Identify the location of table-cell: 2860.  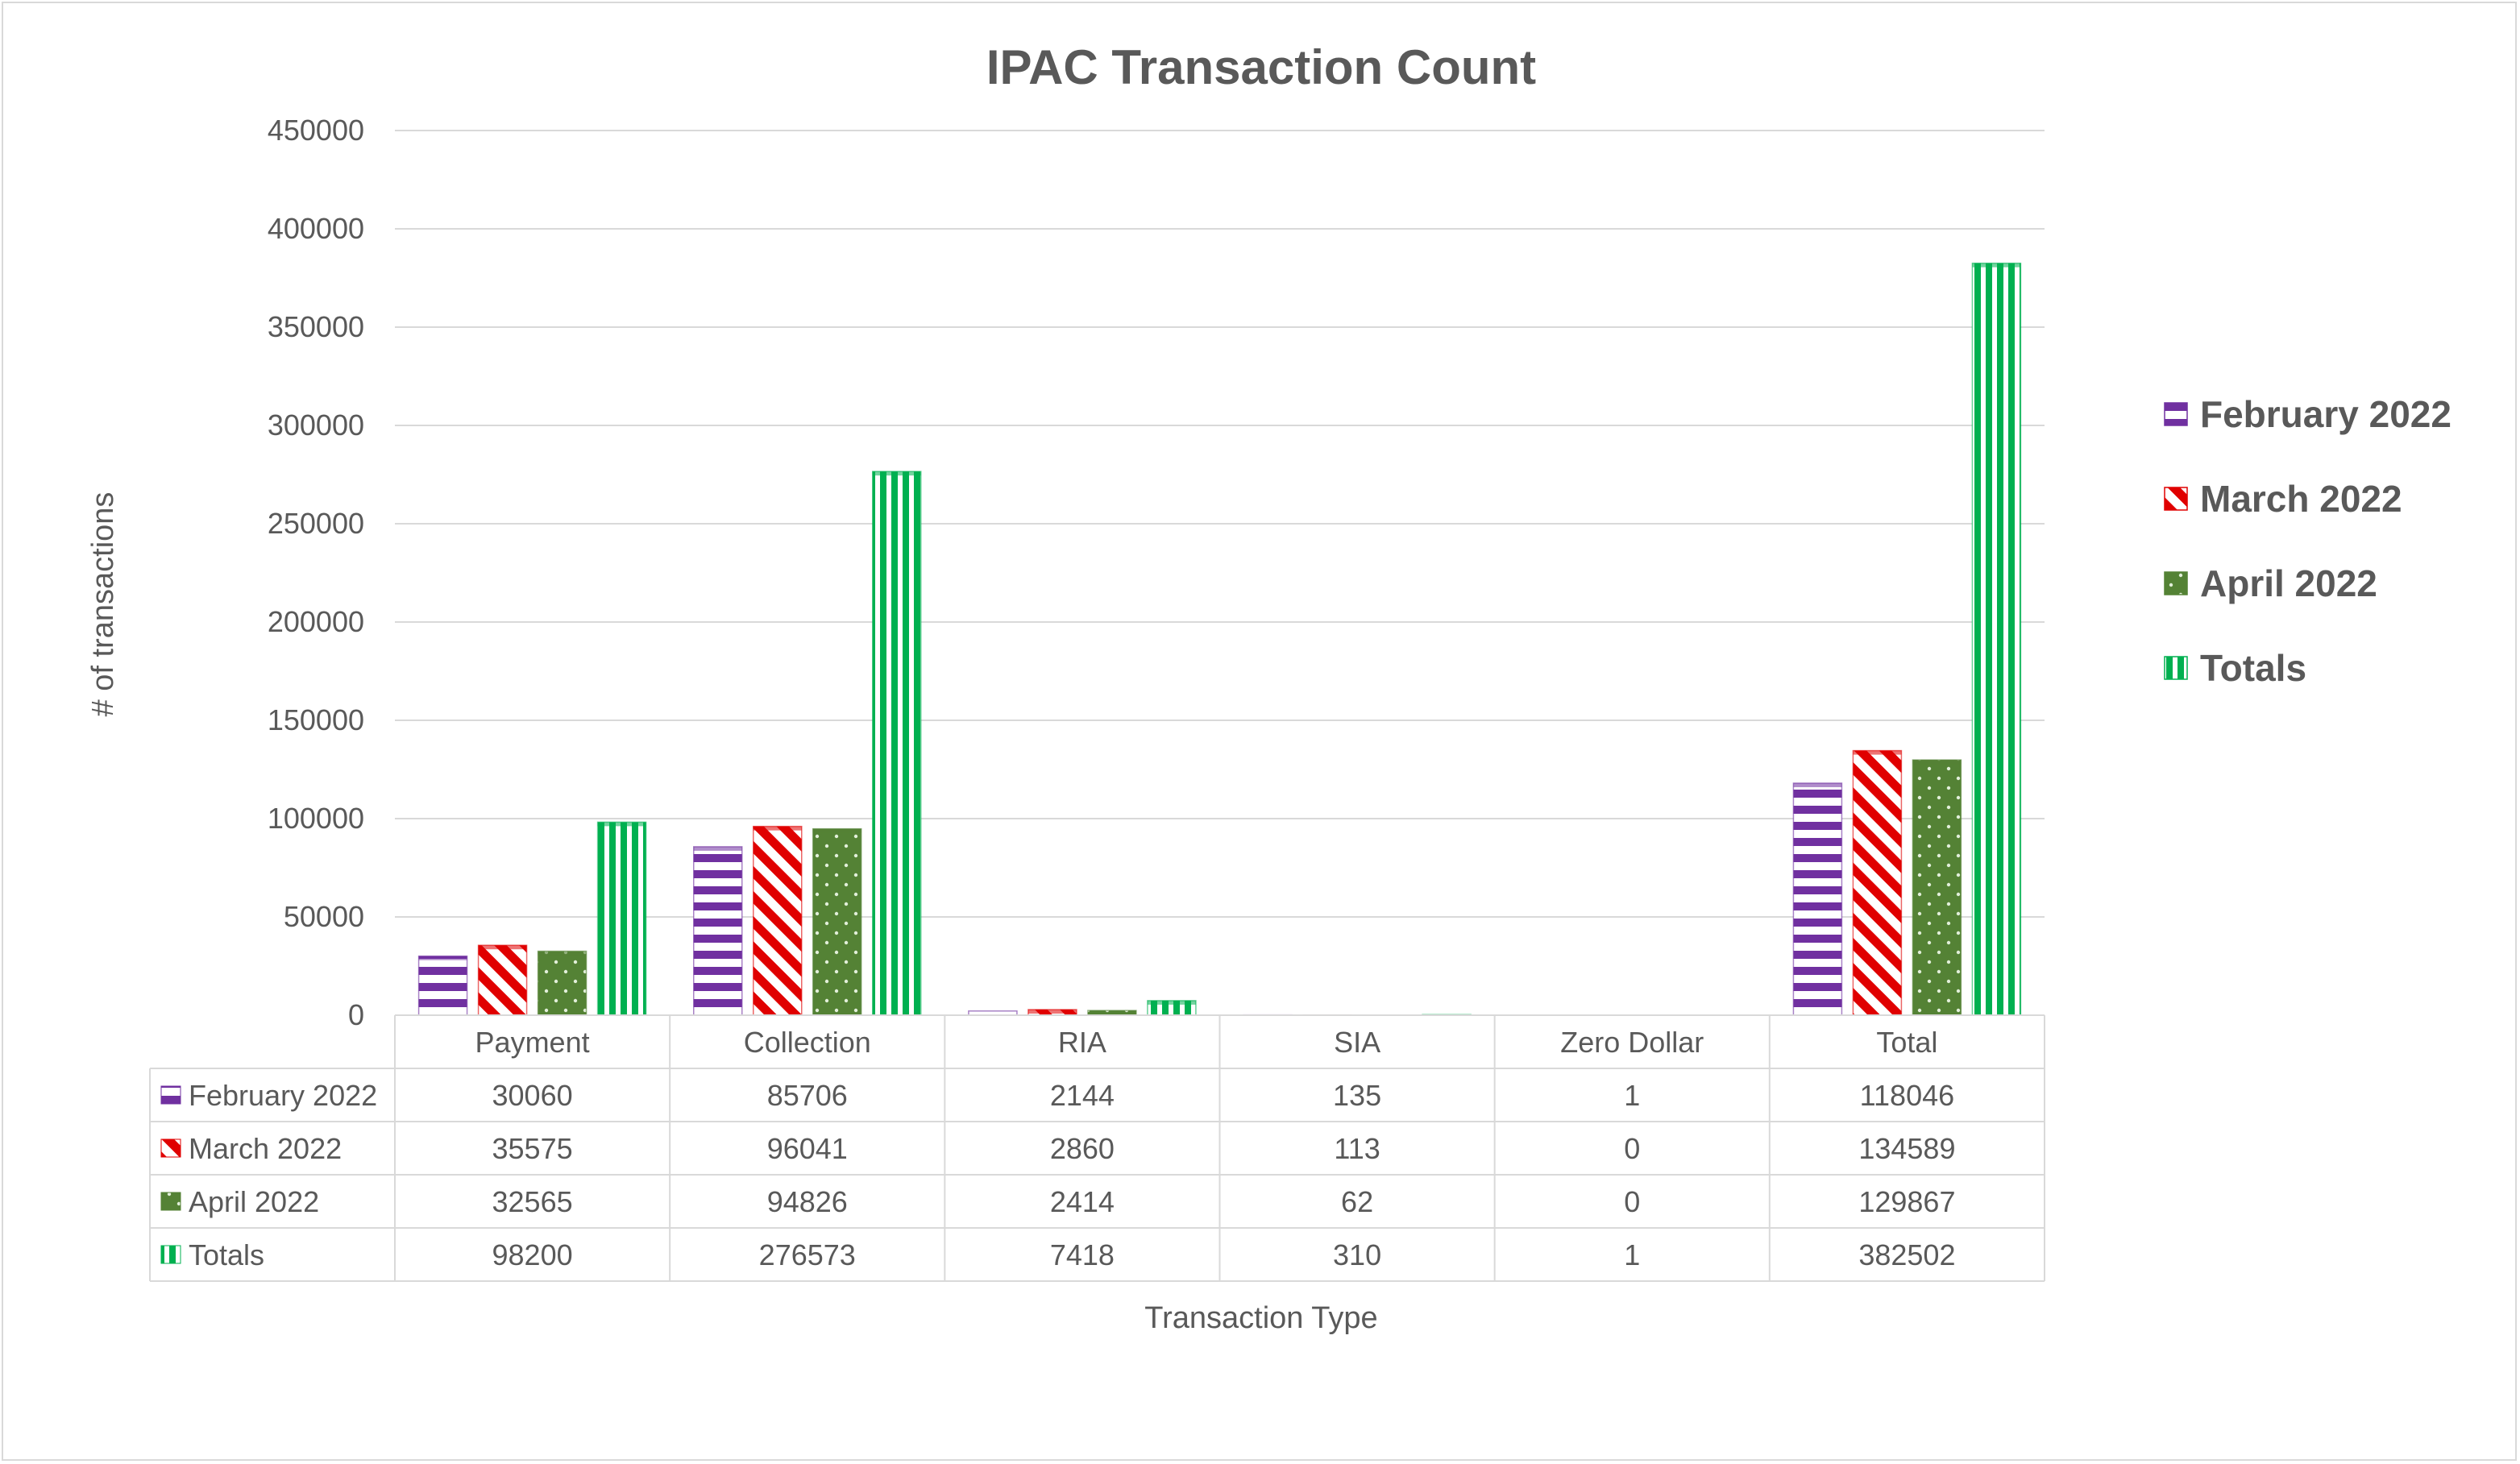
(1082, 1148).